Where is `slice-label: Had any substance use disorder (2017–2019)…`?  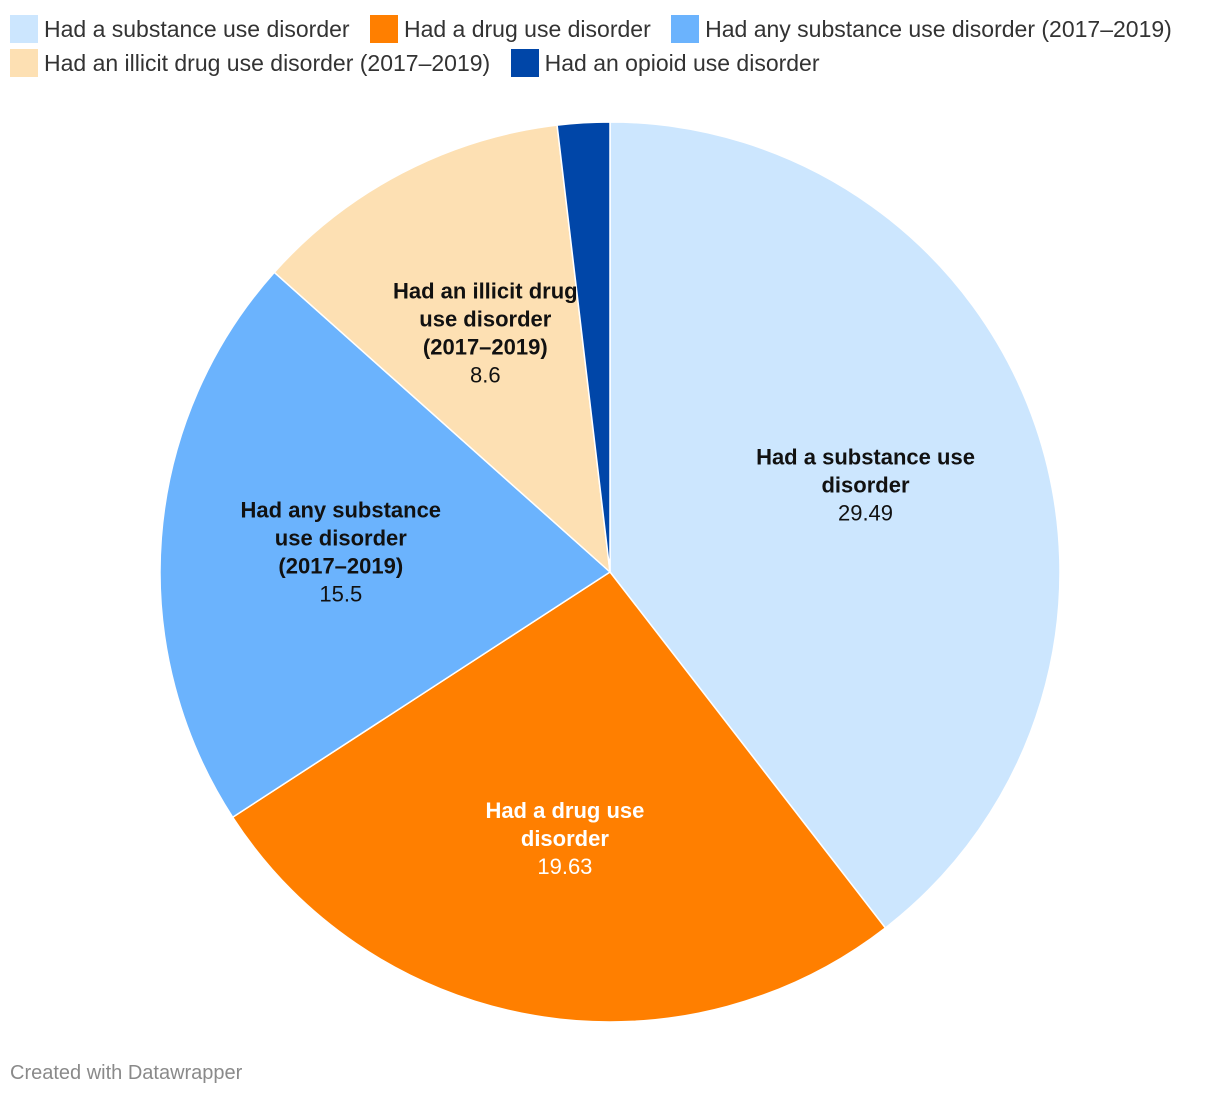 slice-label: Had any substance use disorder (2017–2019)… is located at coordinates (341, 551).